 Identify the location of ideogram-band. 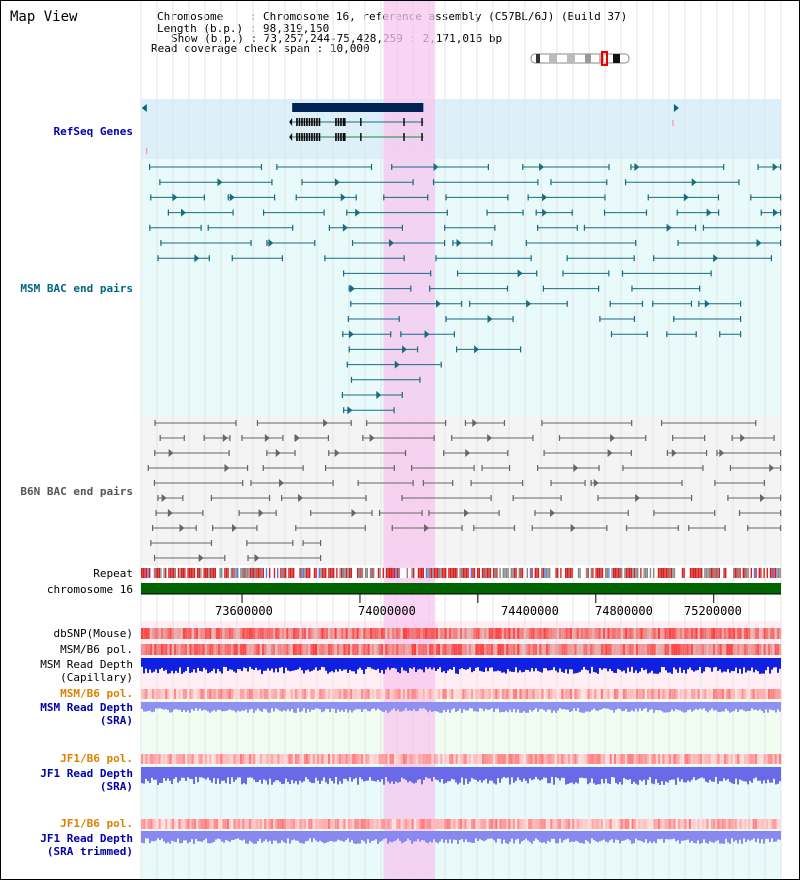
(616, 58).